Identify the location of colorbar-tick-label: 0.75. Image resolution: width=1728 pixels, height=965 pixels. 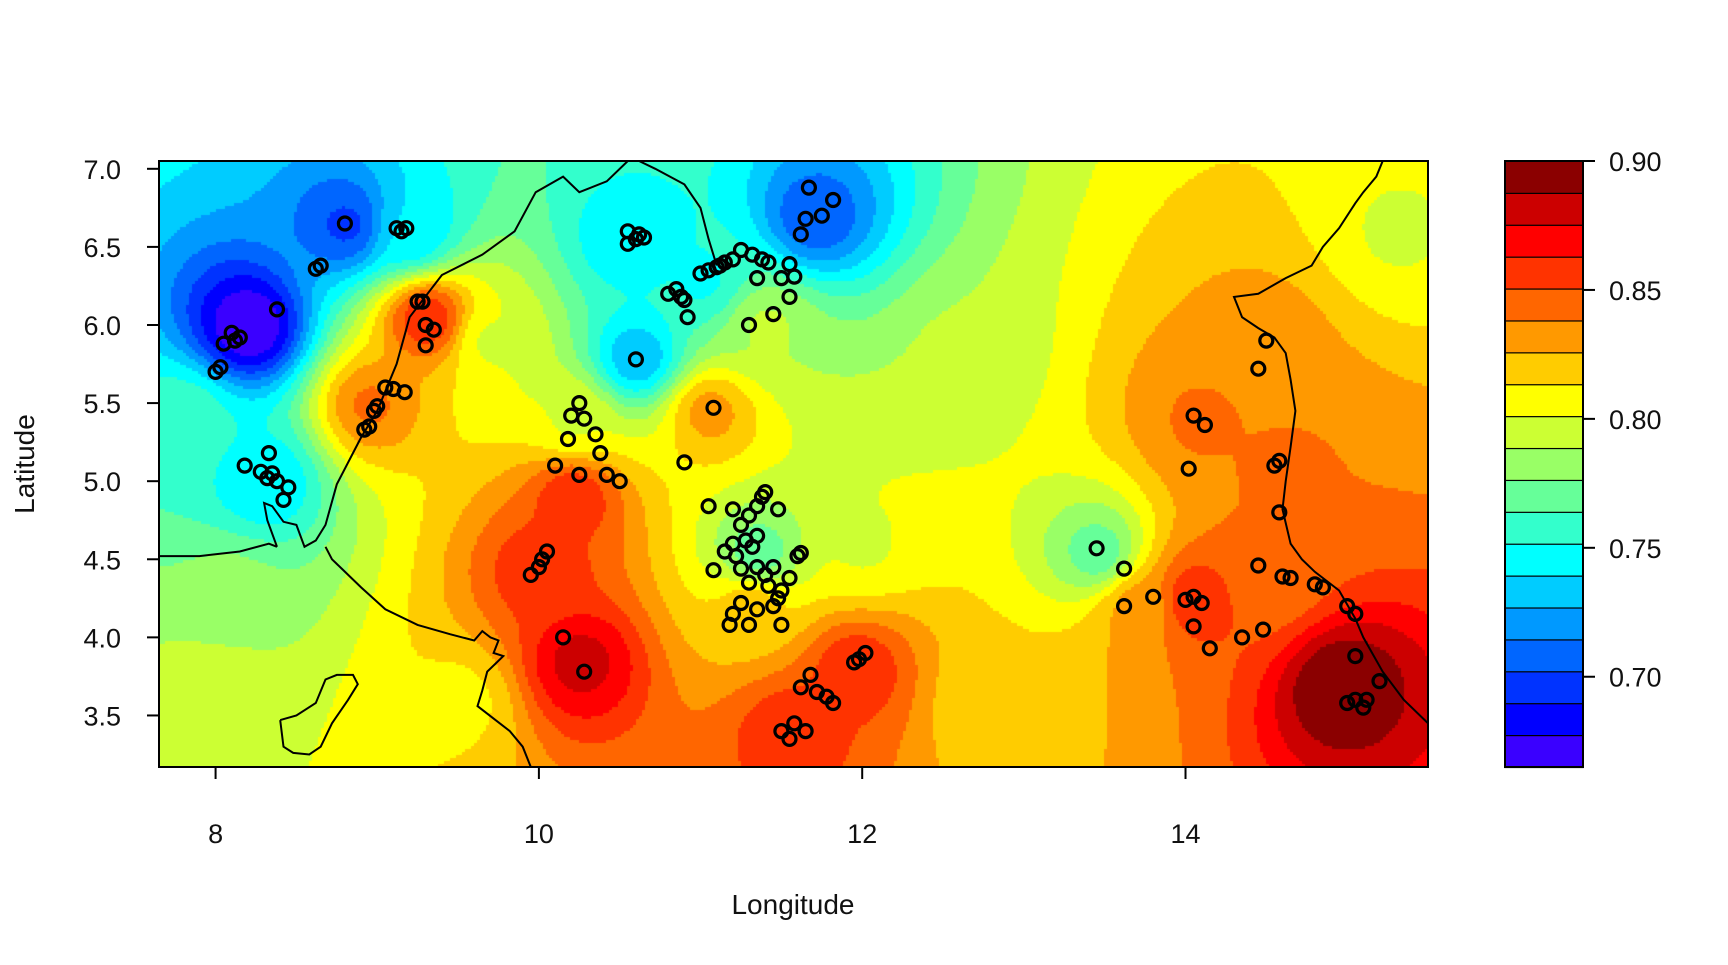
(1635, 549).